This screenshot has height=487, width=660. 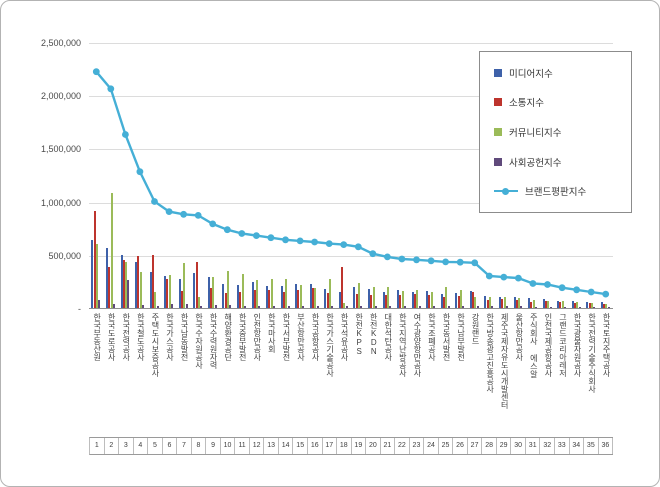 I want to click on x-label-text: 한전KPS, so click(x=359, y=334).